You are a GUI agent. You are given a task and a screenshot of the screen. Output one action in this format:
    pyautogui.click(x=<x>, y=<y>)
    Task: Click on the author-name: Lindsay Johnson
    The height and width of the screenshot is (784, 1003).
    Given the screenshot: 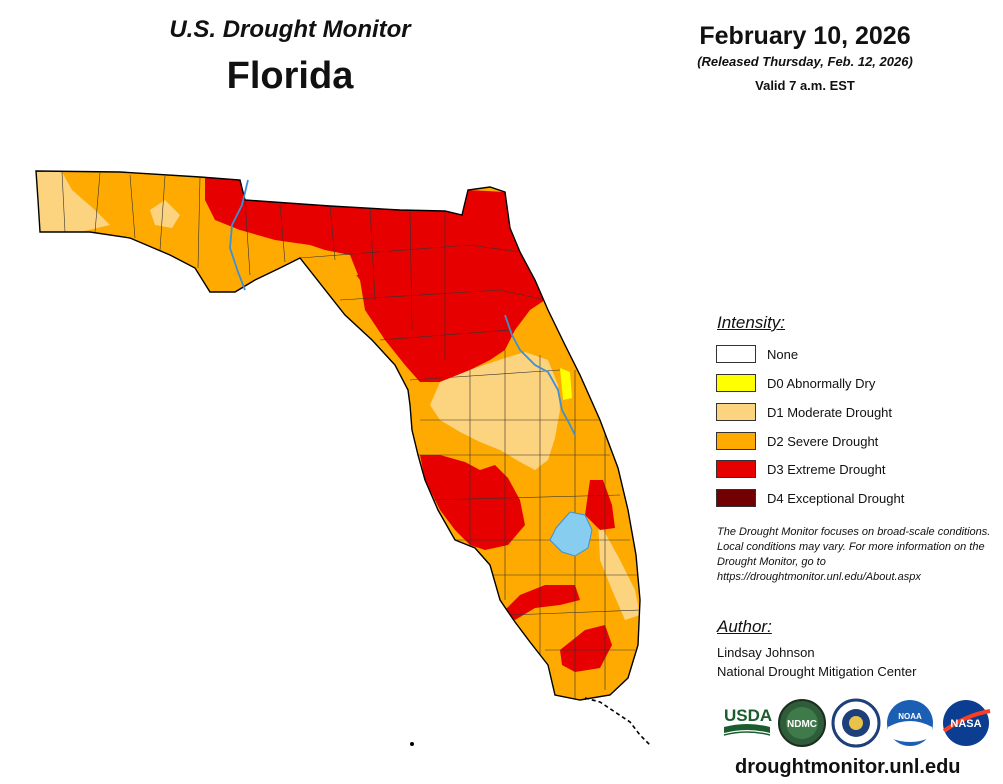 What is the action you would take?
    pyautogui.click(x=766, y=652)
    